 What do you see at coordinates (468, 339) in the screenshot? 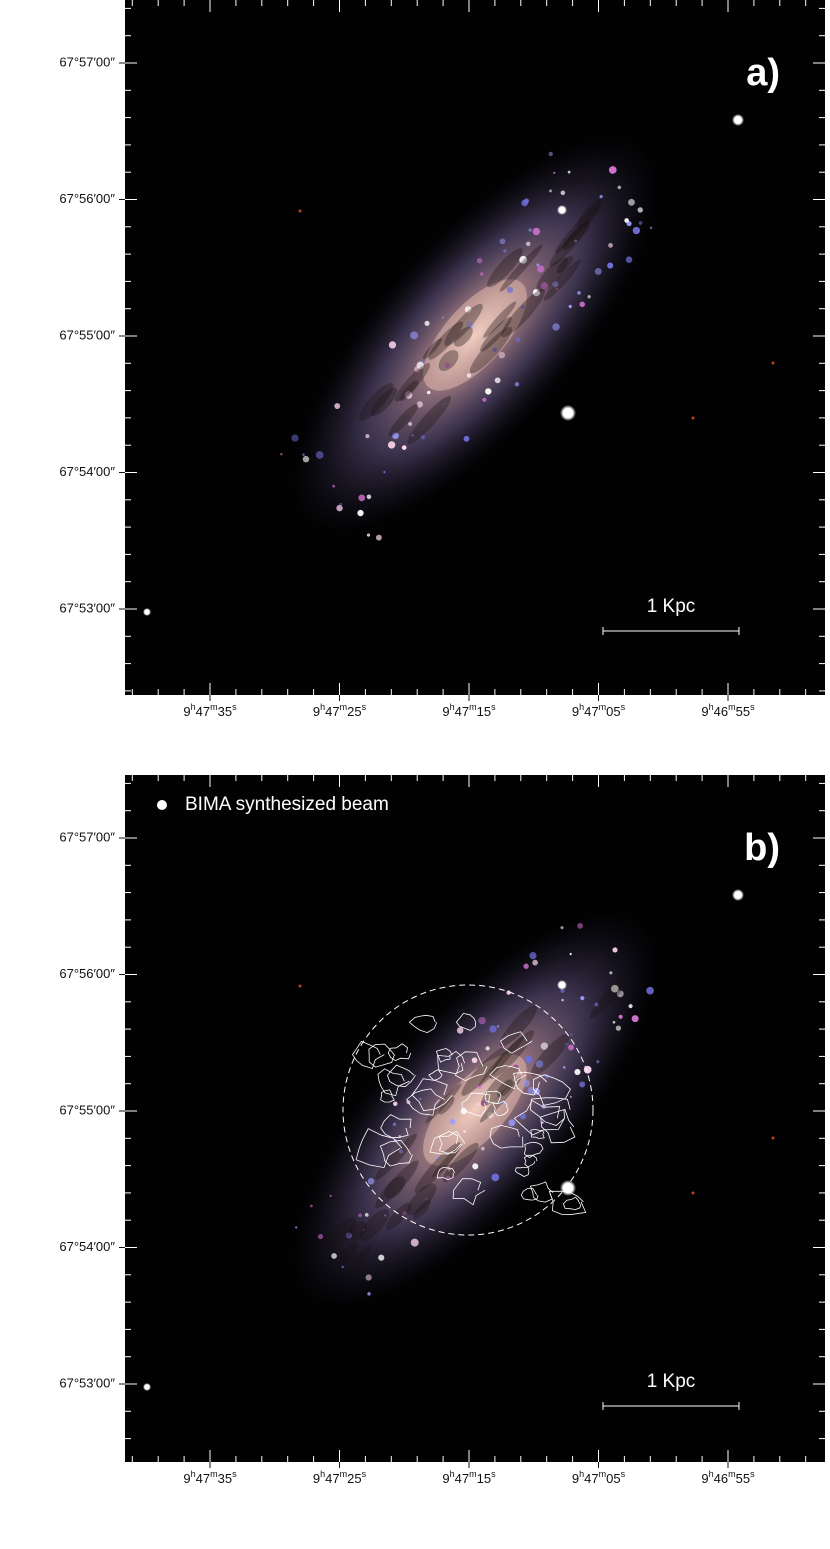
I see `galaxy` at bounding box center [468, 339].